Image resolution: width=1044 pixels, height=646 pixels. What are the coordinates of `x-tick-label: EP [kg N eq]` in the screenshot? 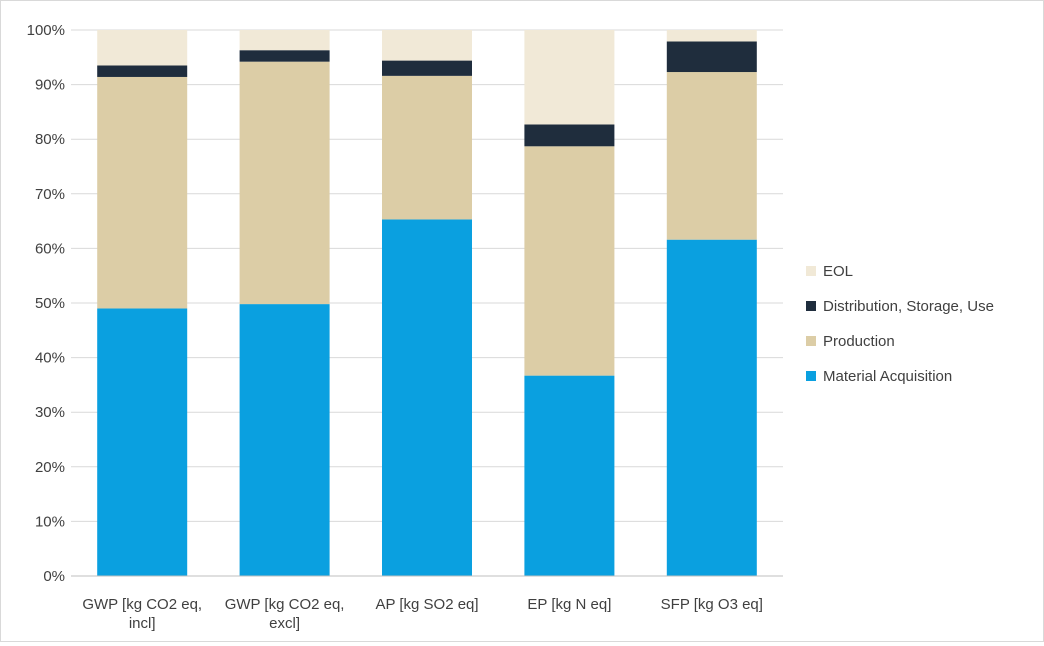 It's located at (569, 604).